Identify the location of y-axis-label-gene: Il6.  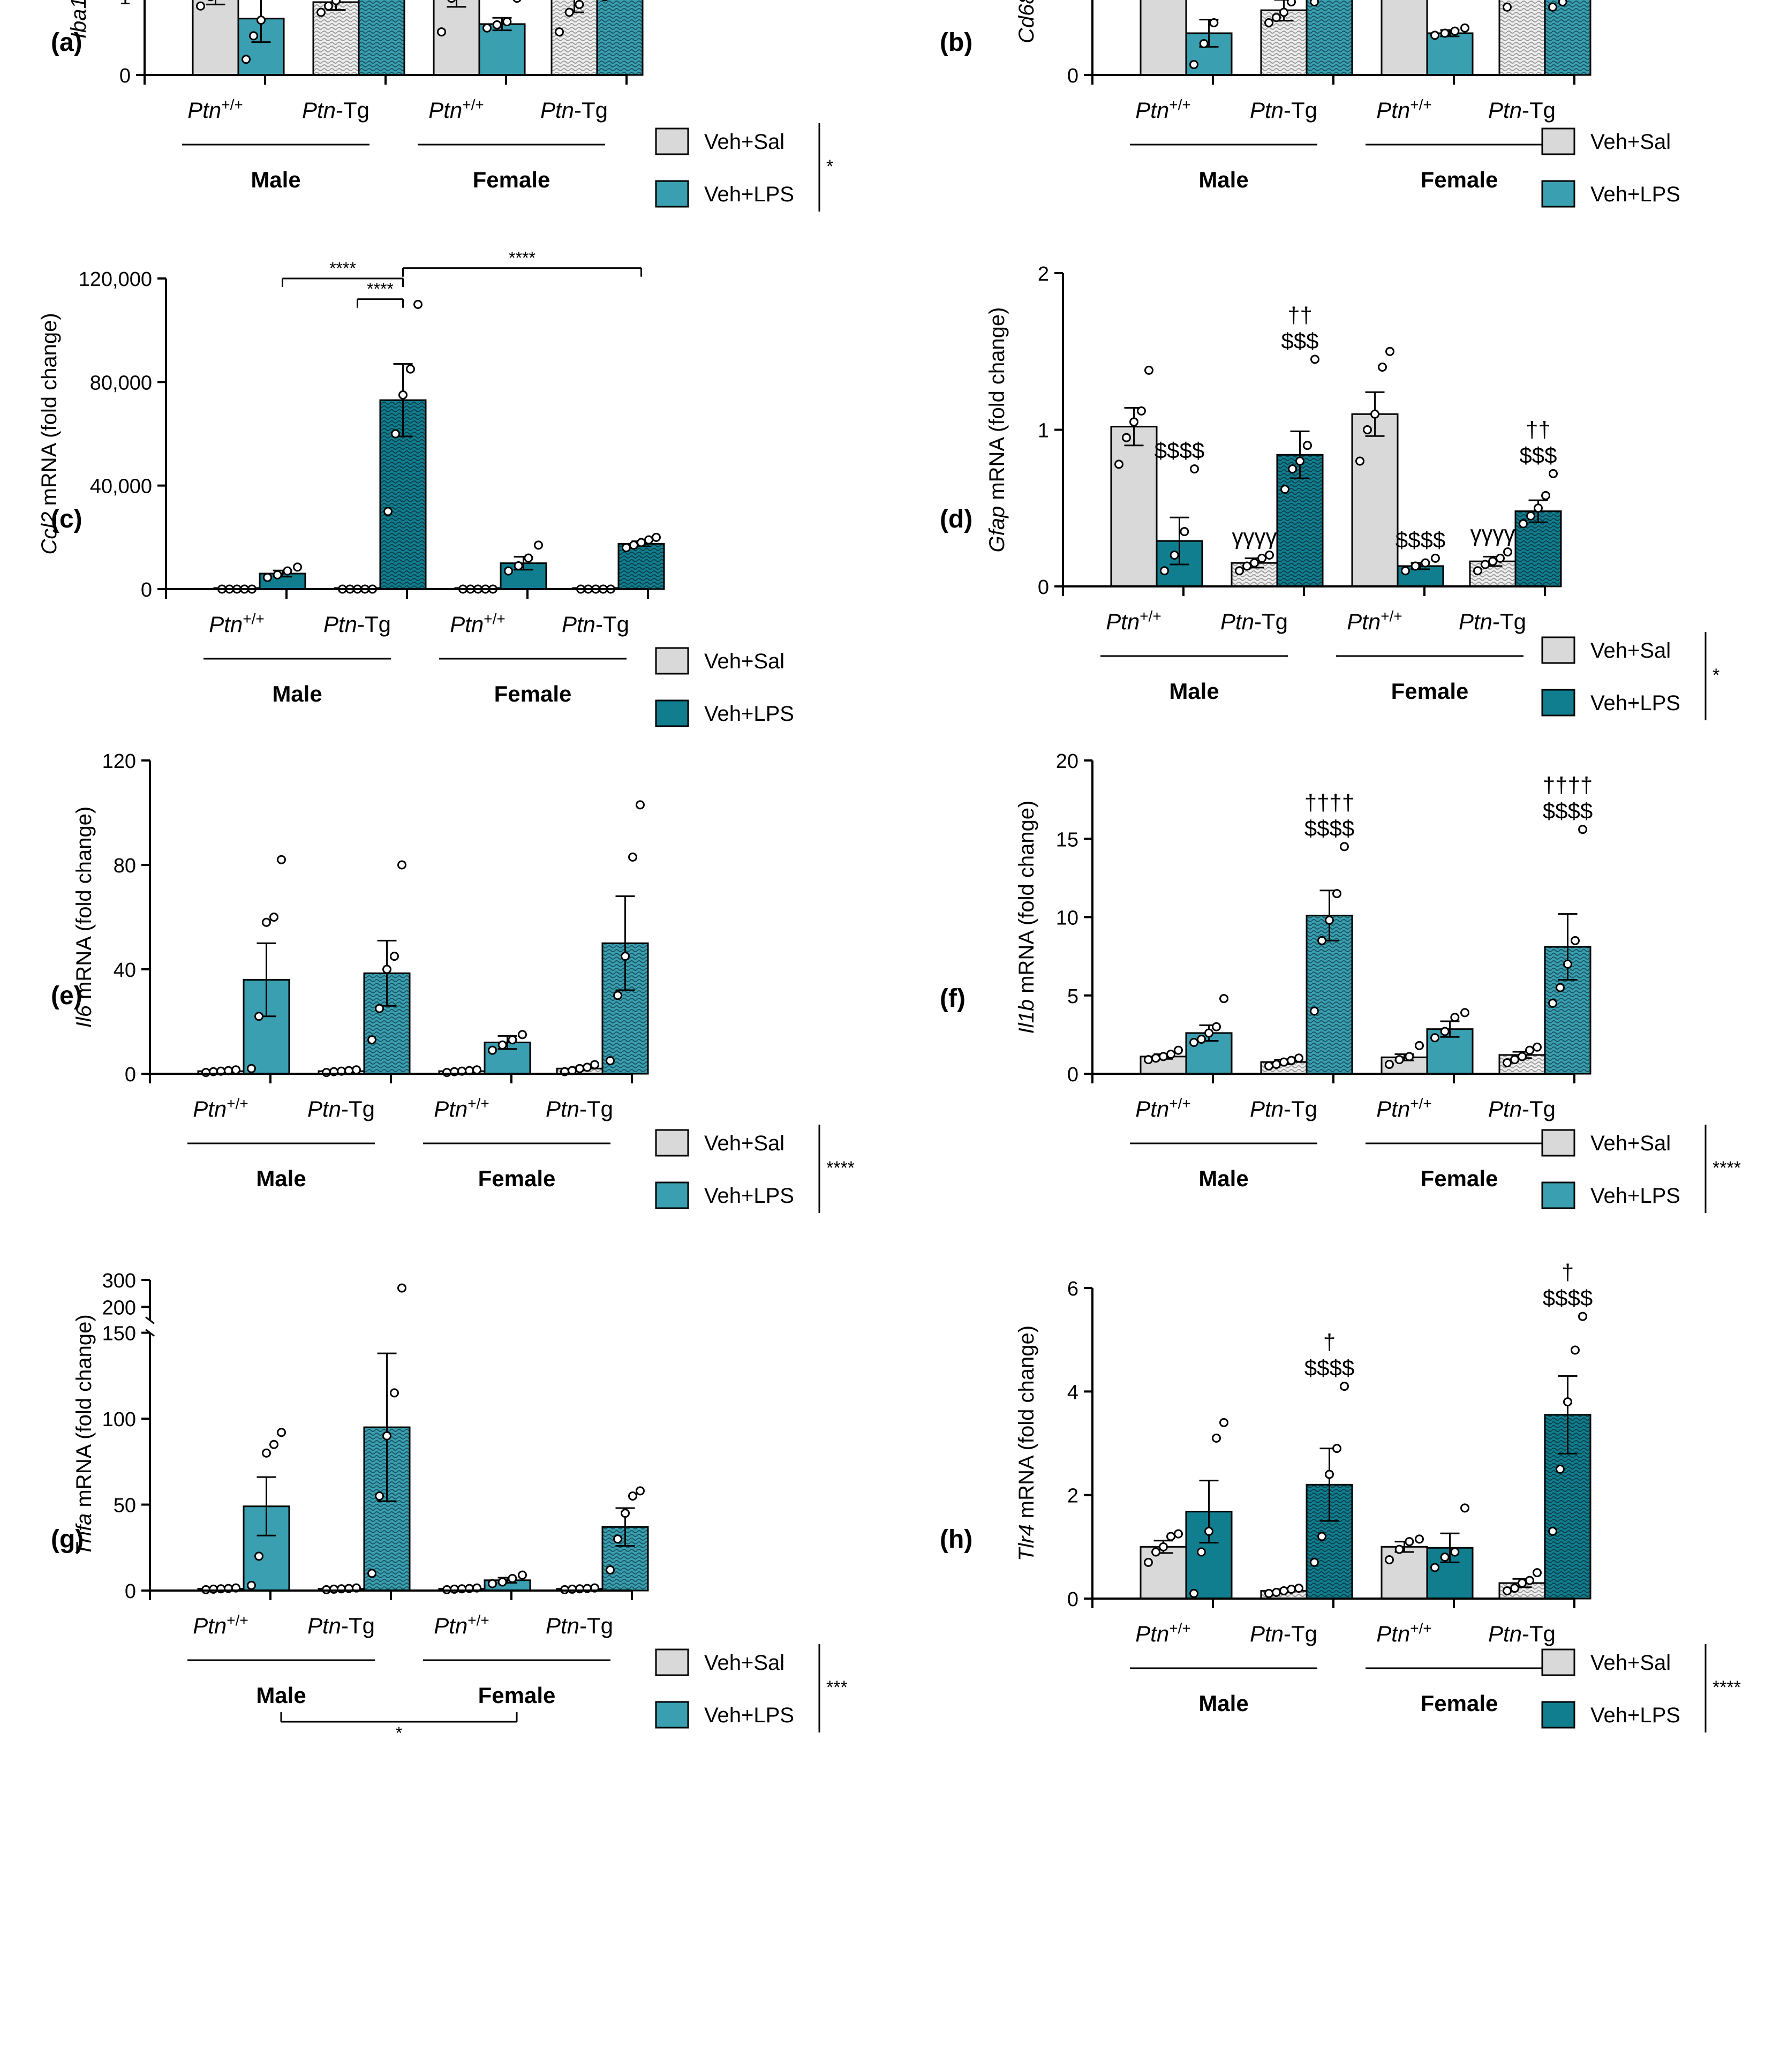
(84, 1016).